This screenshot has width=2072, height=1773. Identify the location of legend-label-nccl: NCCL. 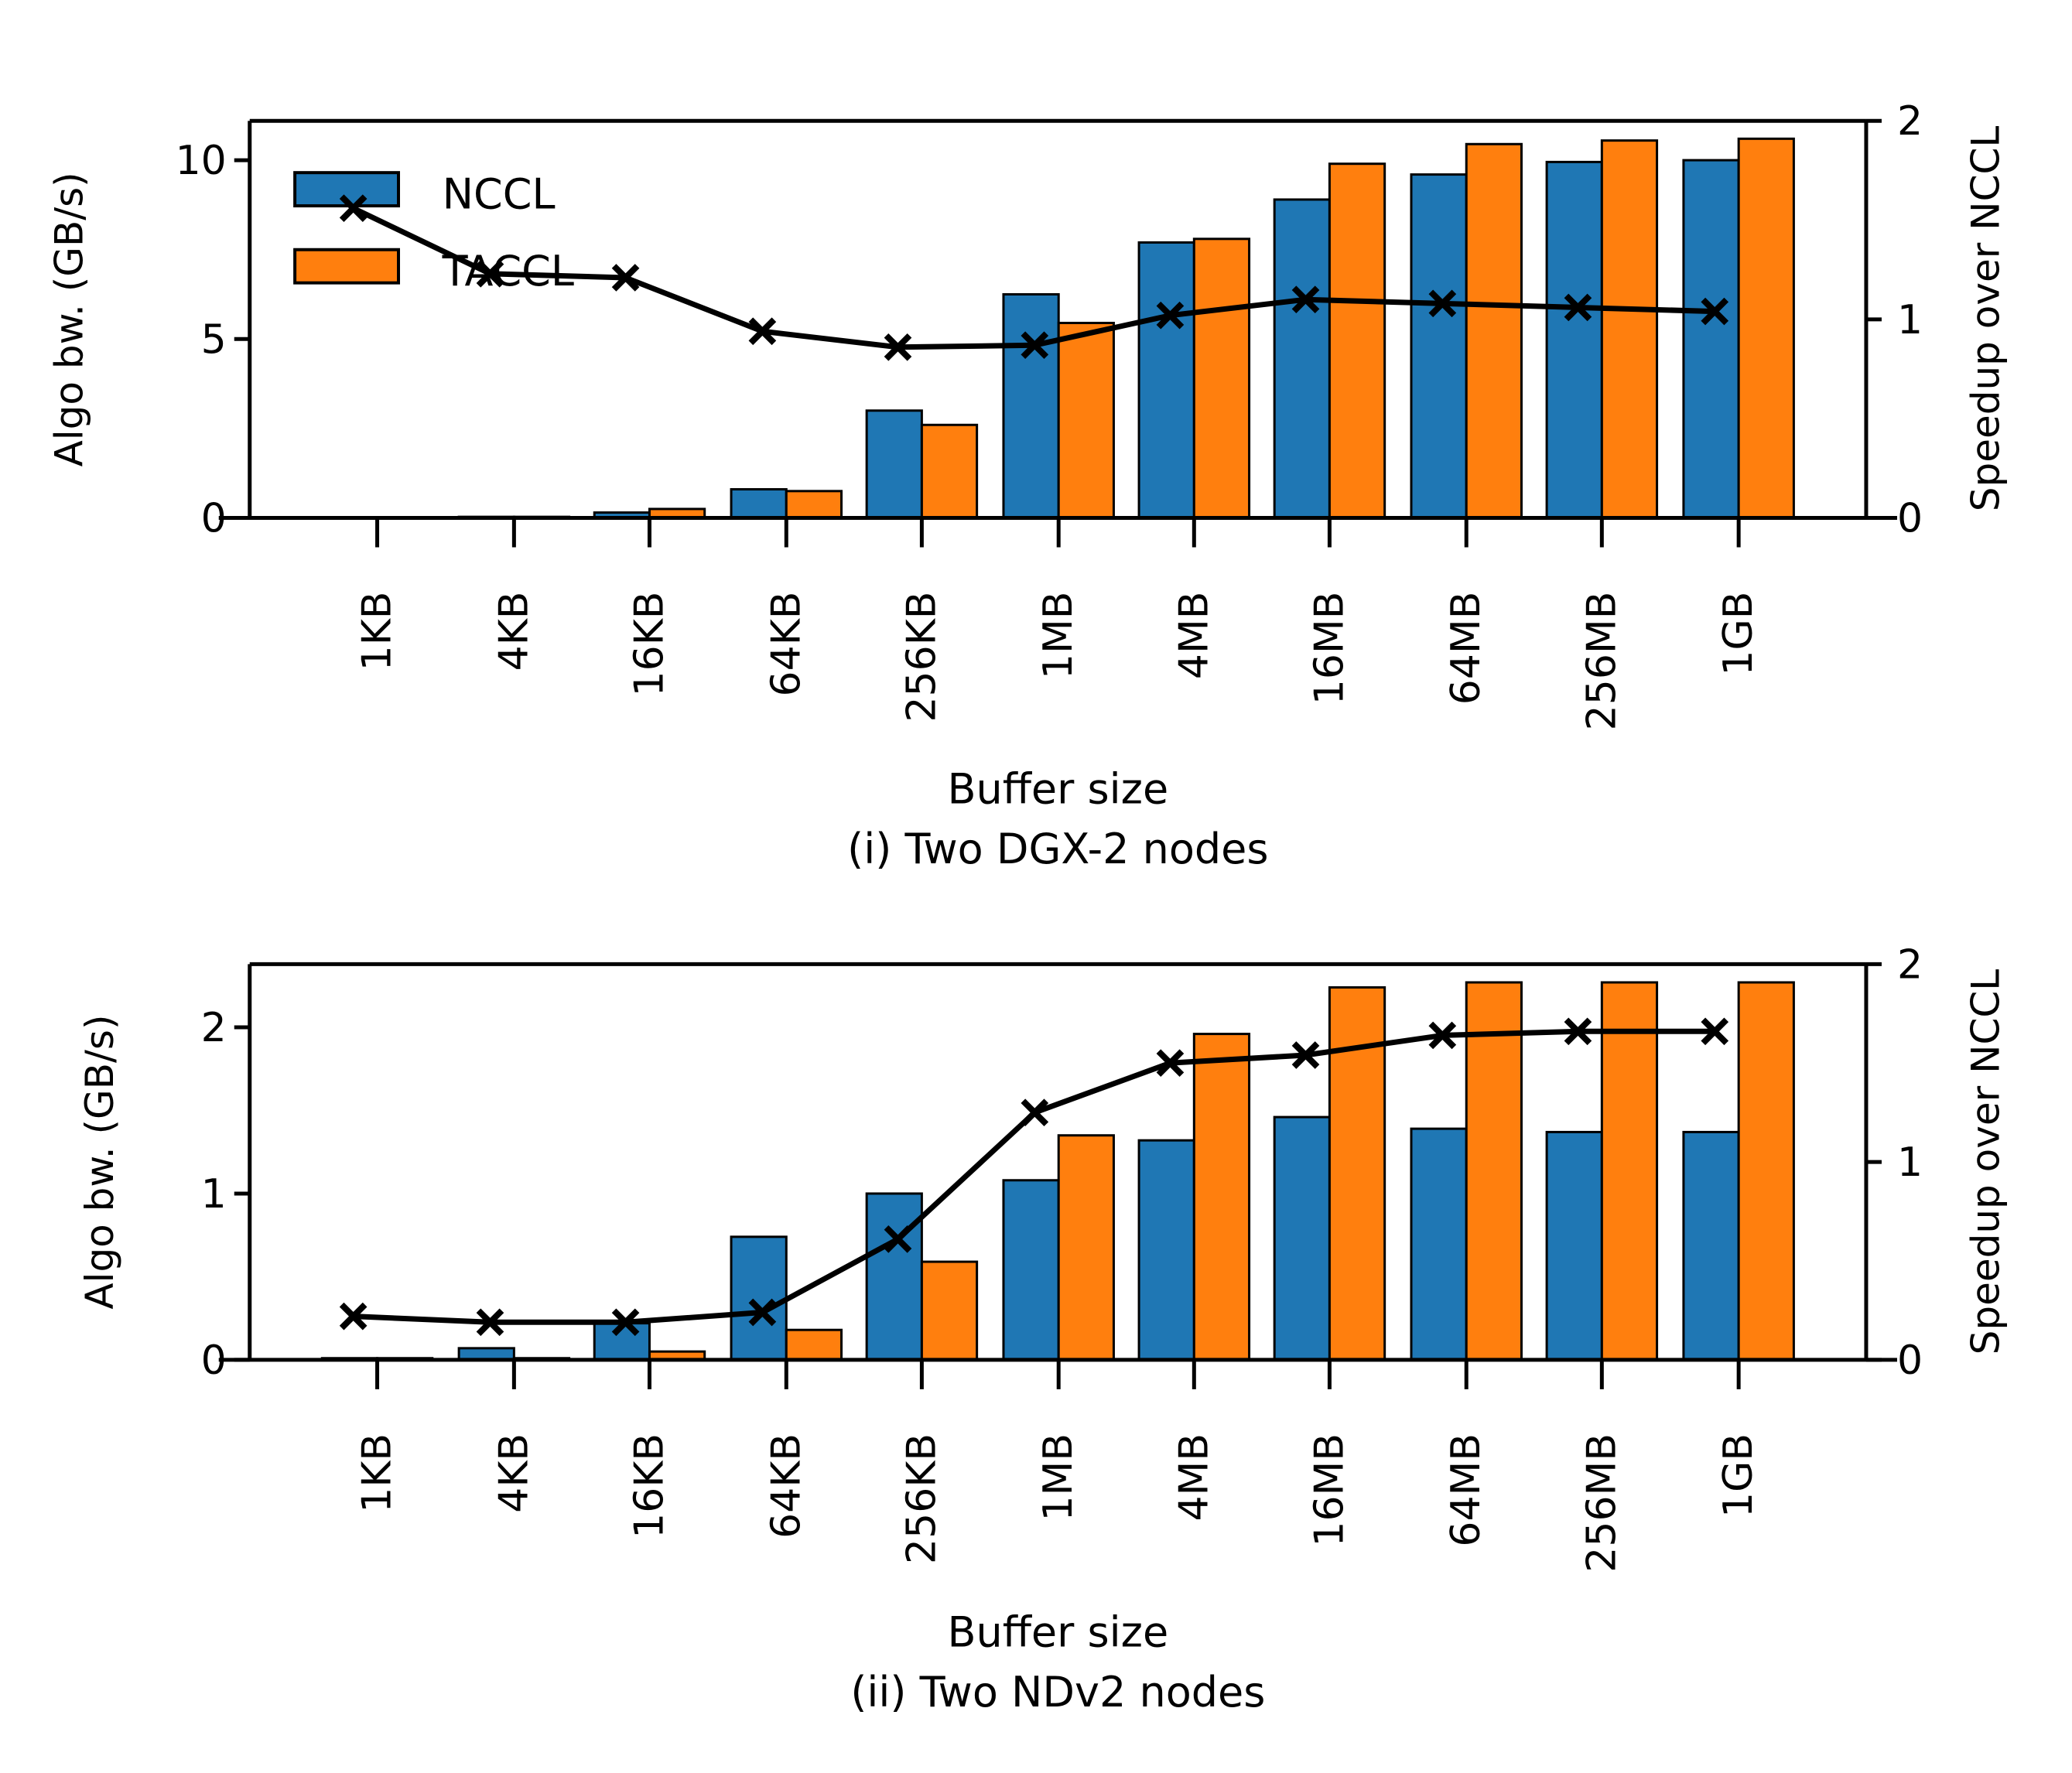
(499, 194).